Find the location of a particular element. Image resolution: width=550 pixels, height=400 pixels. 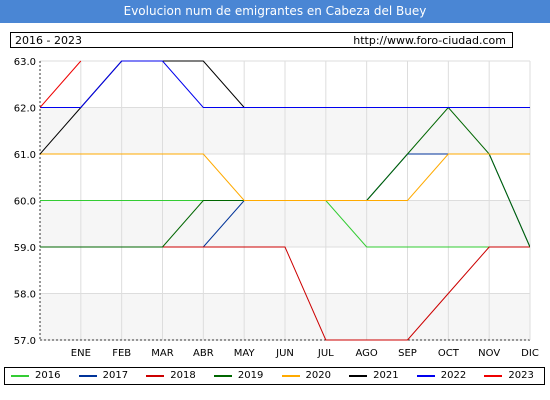

legend-label: 2019 is located at coordinates (250, 375).